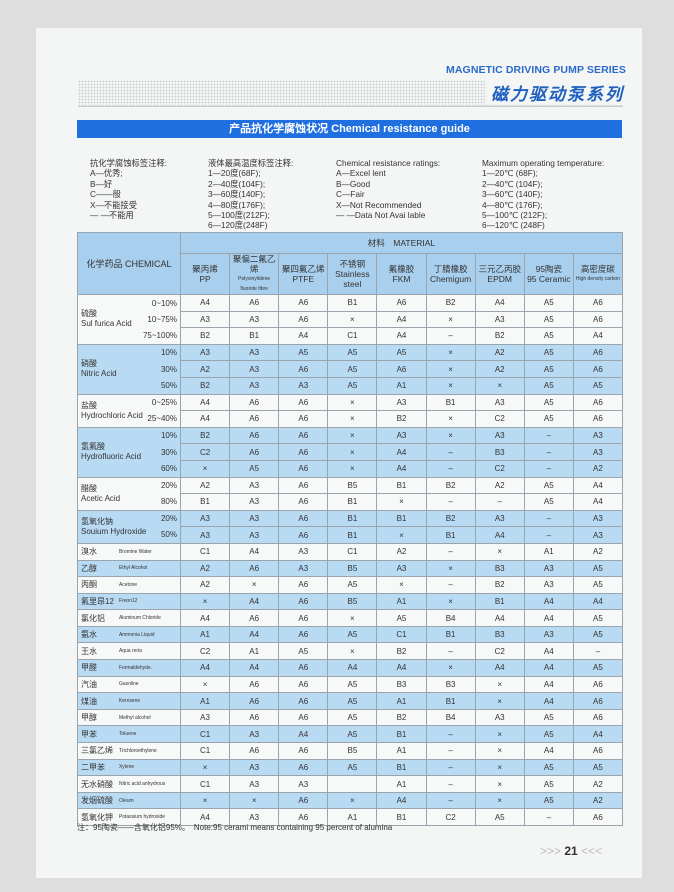 This screenshot has height=892, width=674. I want to click on chemical-name: 氢氧化钠 Souium Hydroxide, so click(113, 527).